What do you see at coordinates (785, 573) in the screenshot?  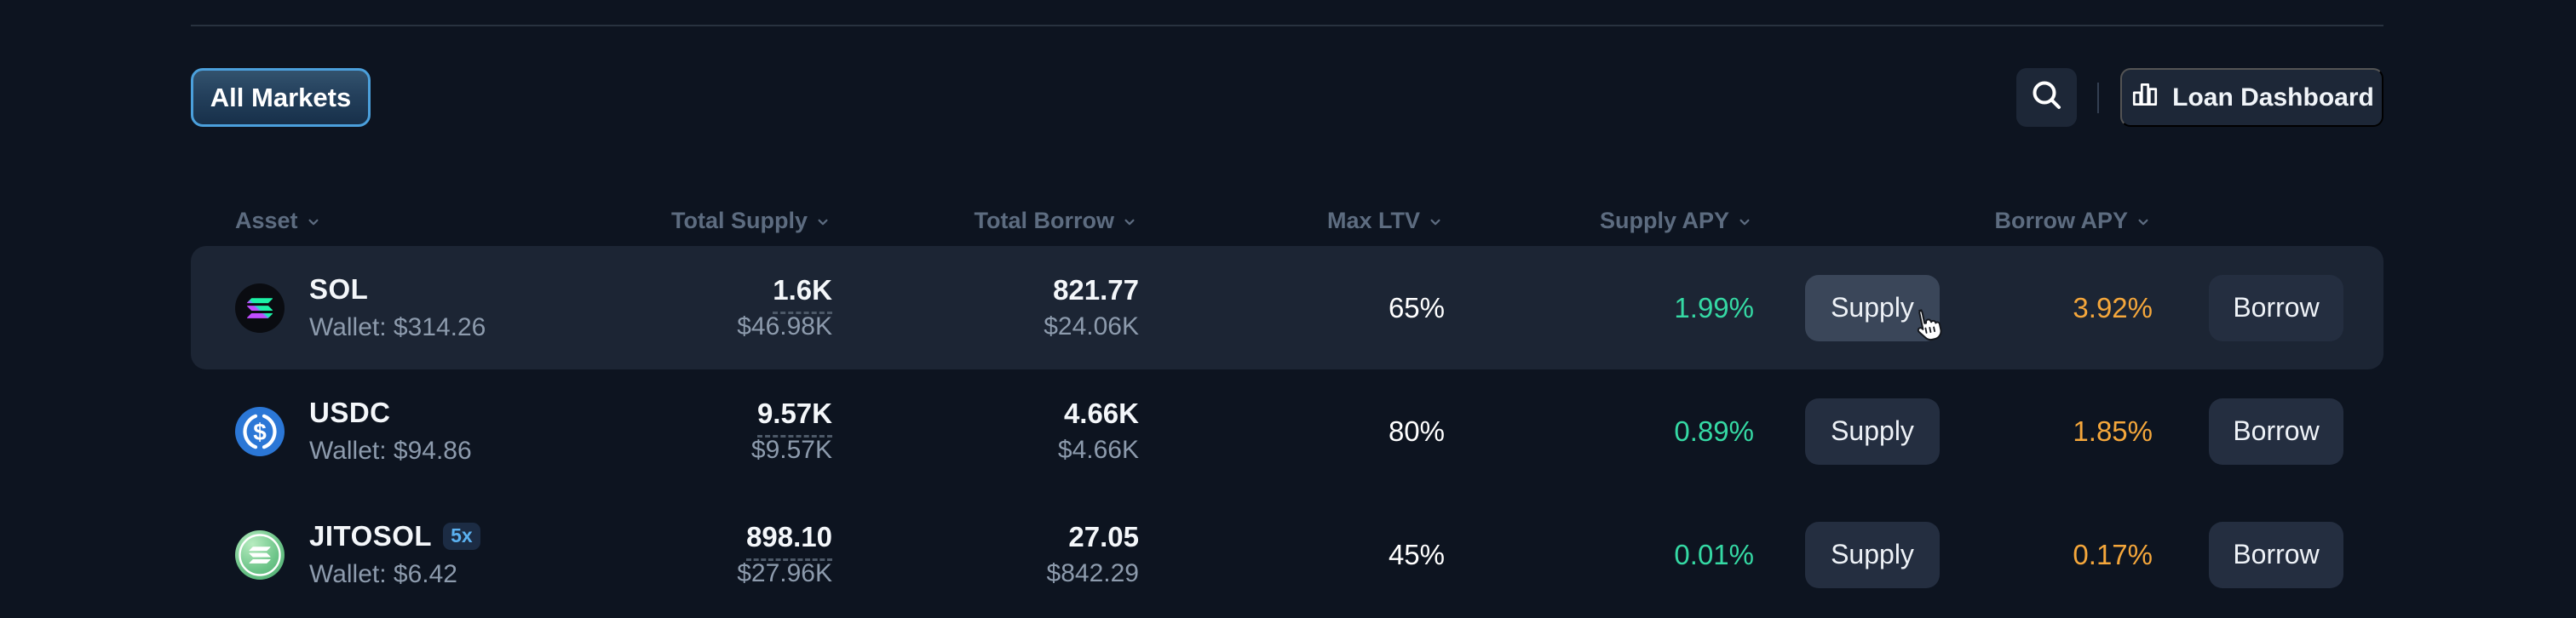 I see `total-supply-usd: $27.96K` at bounding box center [785, 573].